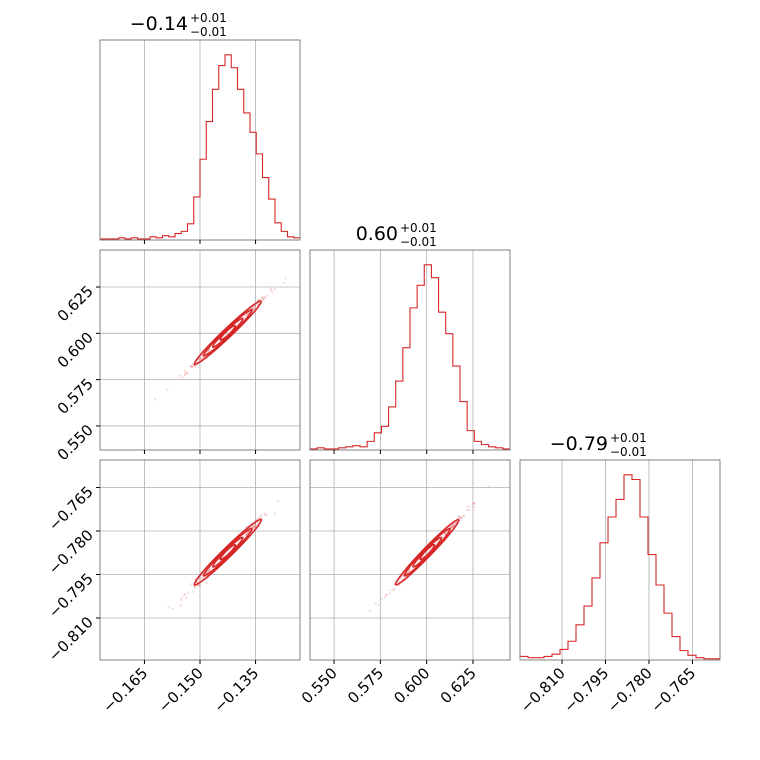  Describe the element at coordinates (319, 685) in the screenshot. I see `x-tick-label: 0.550` at that location.